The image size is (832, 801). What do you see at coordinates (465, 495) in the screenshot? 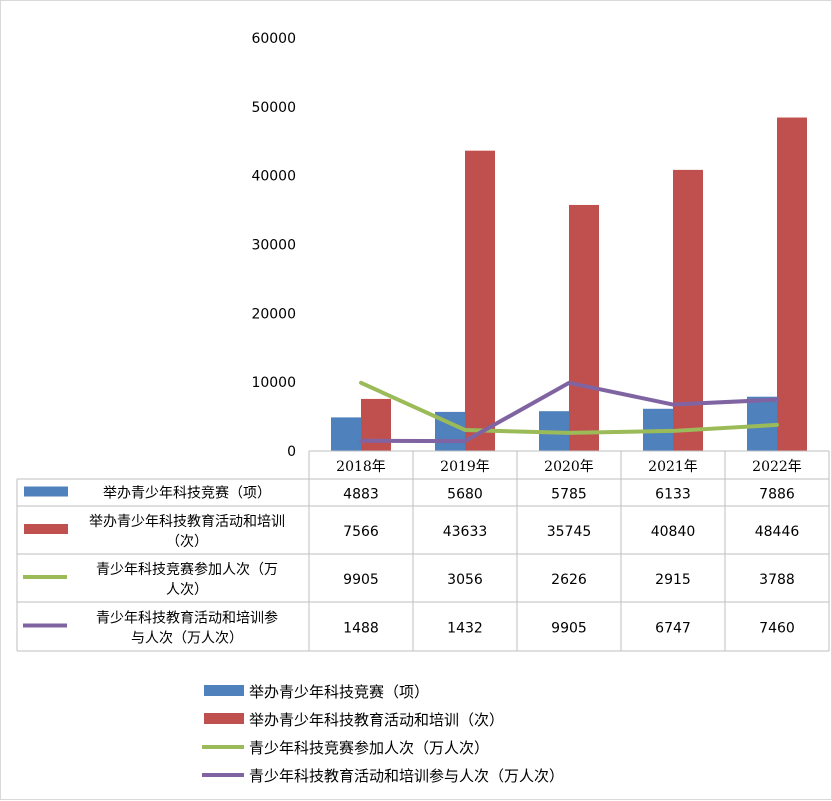
I see `table-cell-value: 5680` at bounding box center [465, 495].